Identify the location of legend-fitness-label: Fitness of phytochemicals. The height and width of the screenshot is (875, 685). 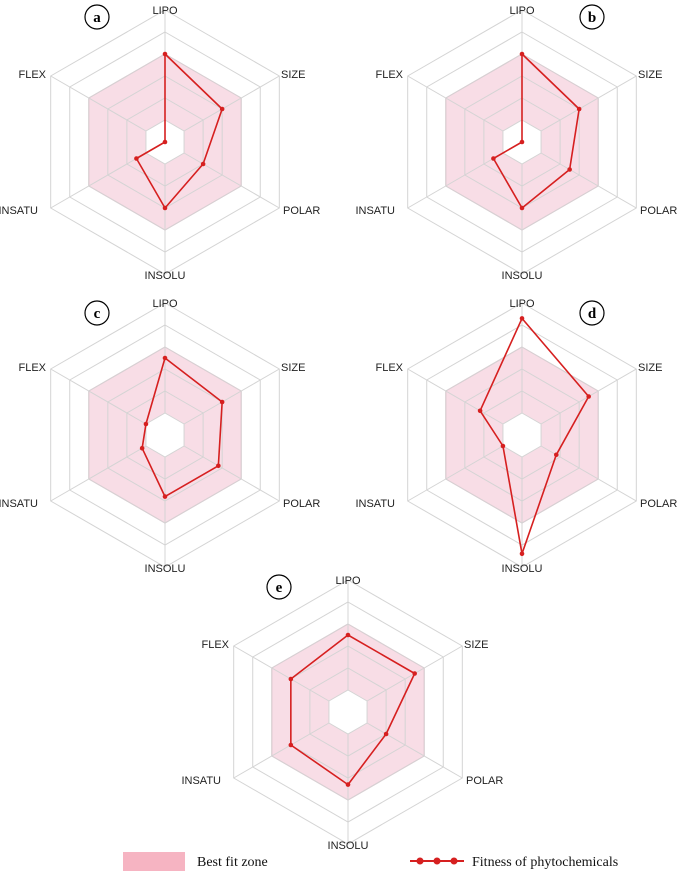
(545, 862).